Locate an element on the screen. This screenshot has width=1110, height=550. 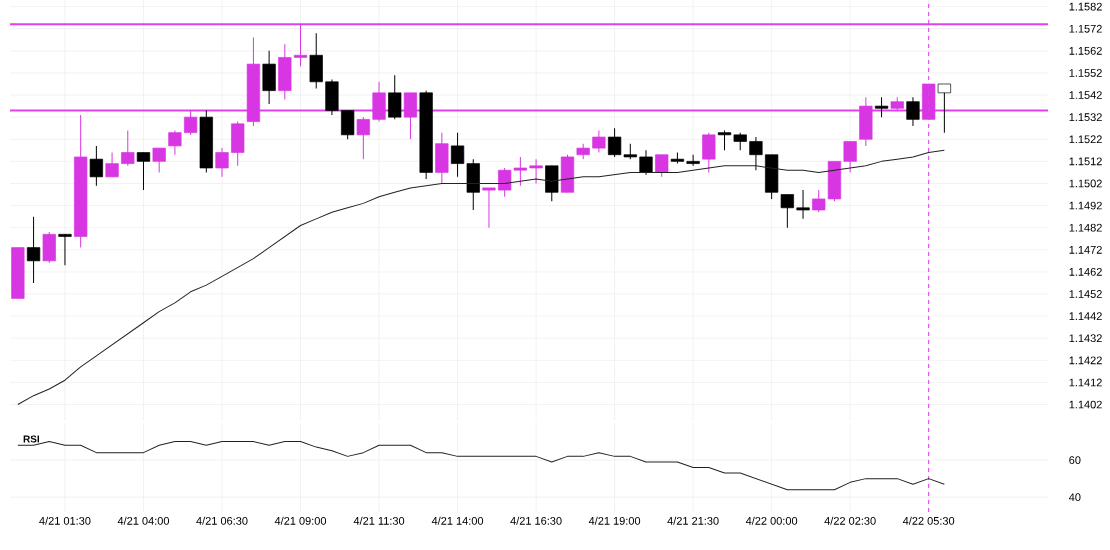
y-tick-label: 1.1512 is located at coordinates (1085, 161).